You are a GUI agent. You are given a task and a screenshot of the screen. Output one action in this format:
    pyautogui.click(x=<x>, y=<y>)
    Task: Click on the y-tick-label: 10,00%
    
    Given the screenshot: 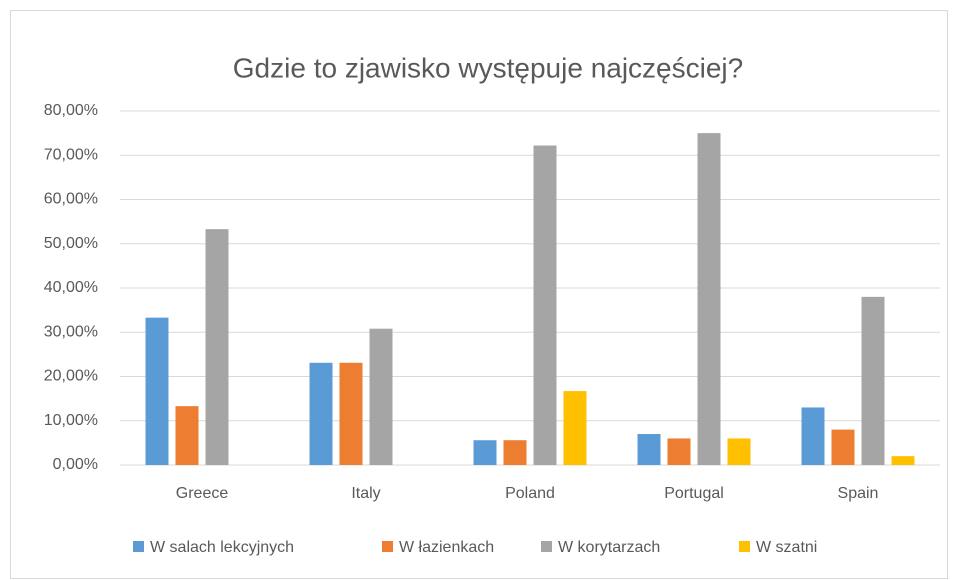 What is the action you would take?
    pyautogui.click(x=71, y=420)
    